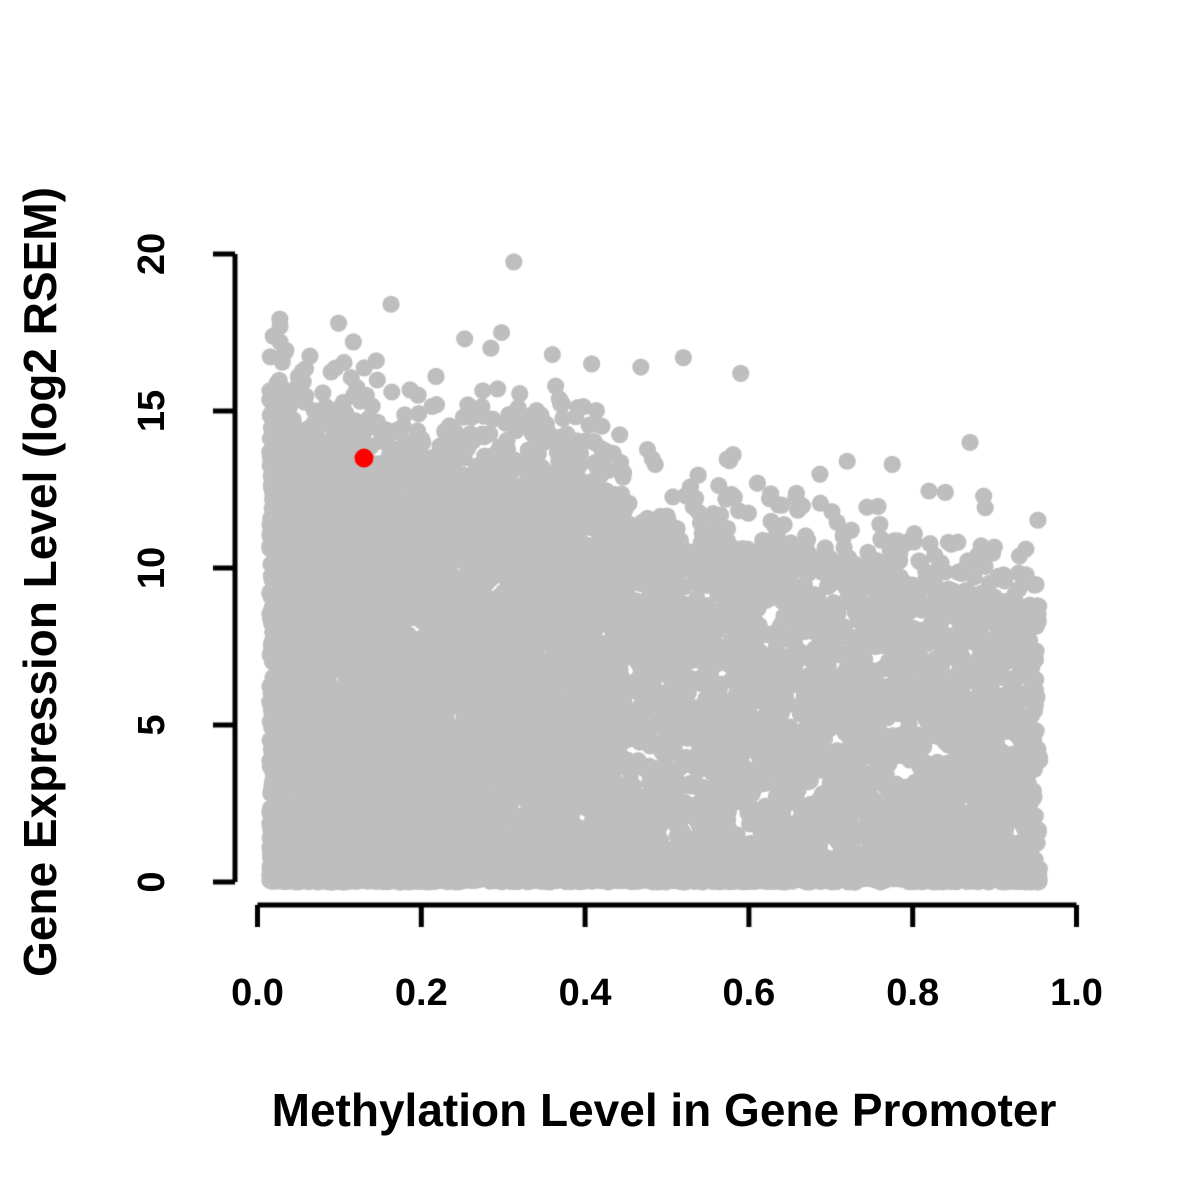  What do you see at coordinates (152, 882) in the screenshot?
I see `y-tick-label: 0` at bounding box center [152, 882].